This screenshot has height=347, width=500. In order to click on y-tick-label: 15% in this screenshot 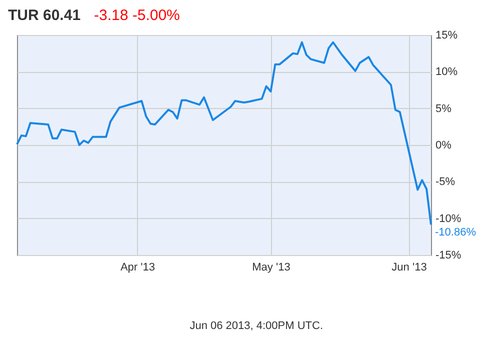, I will do `click(447, 36)`.